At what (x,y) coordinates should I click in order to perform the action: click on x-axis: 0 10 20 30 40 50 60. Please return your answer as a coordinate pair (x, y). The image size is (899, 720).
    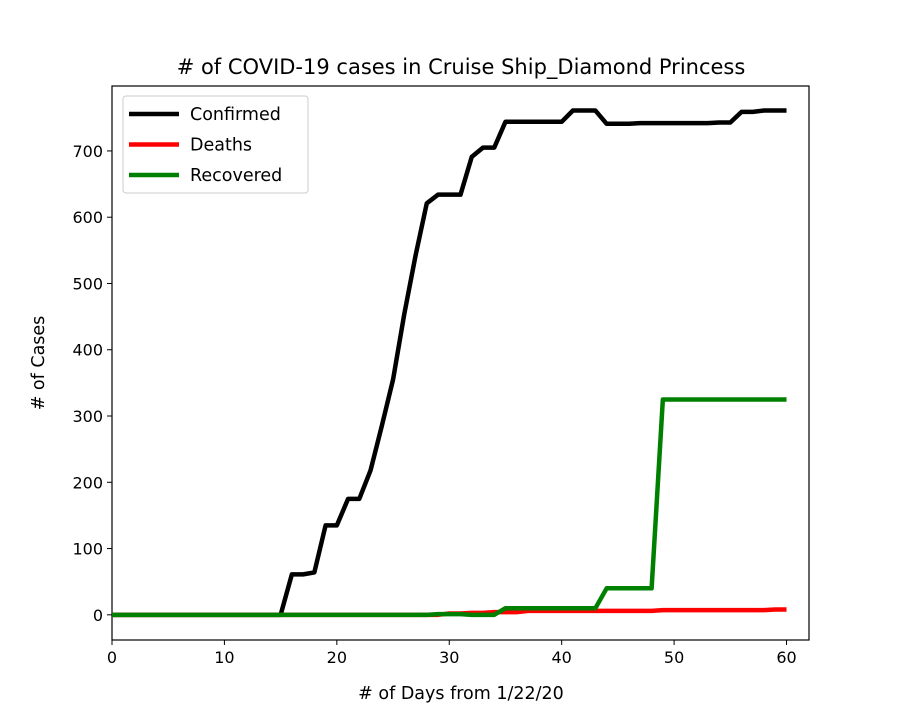
    Looking at the image, I should click on (452, 653).